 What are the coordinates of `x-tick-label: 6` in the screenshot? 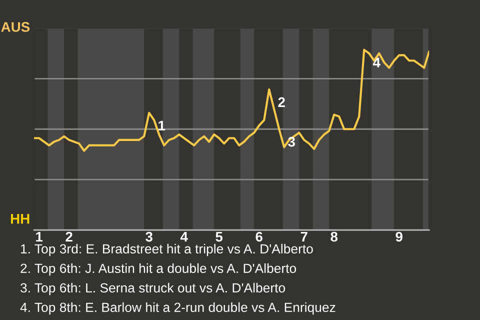 It's located at (259, 237).